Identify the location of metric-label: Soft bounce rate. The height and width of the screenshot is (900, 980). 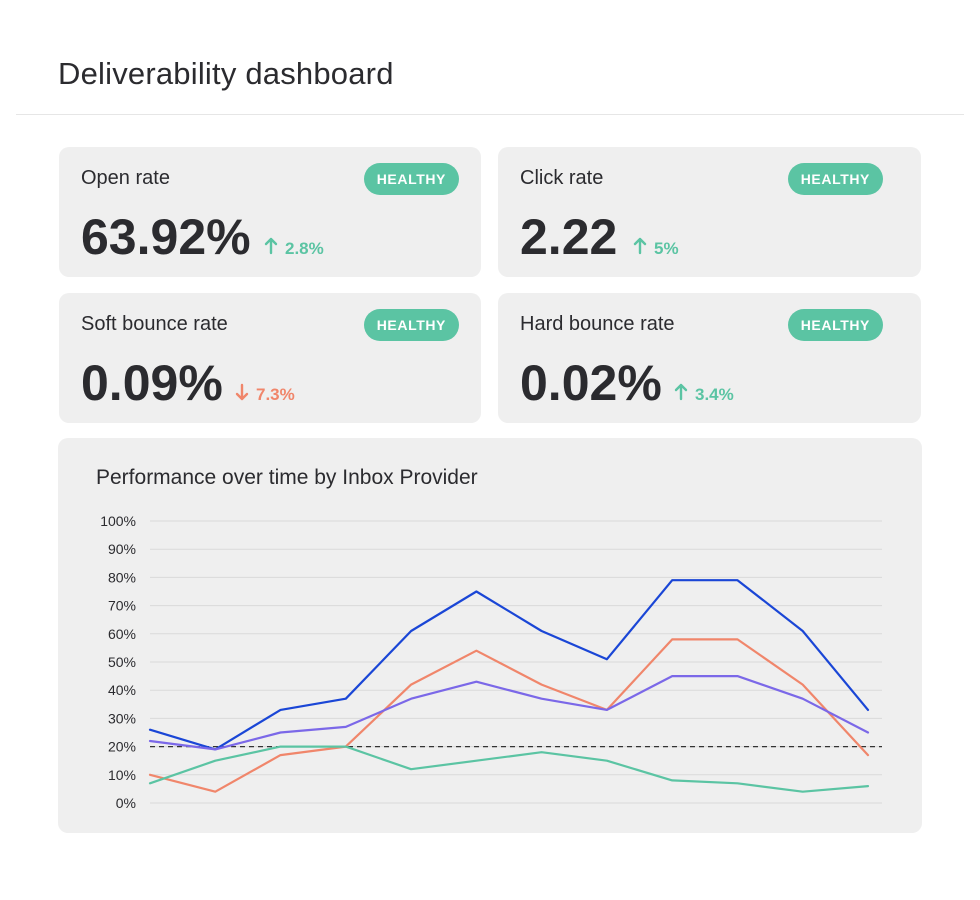
(154, 324).